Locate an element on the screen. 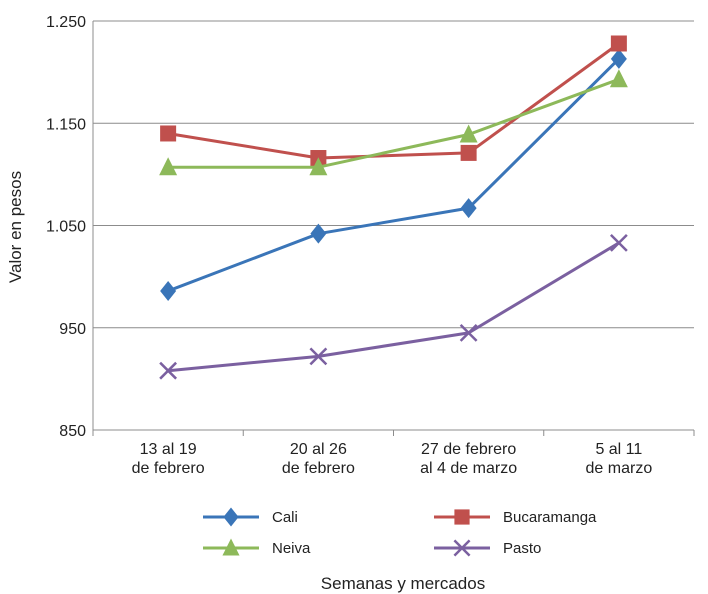 The height and width of the screenshot is (594, 708). series-line-pasto is located at coordinates (393, 307).